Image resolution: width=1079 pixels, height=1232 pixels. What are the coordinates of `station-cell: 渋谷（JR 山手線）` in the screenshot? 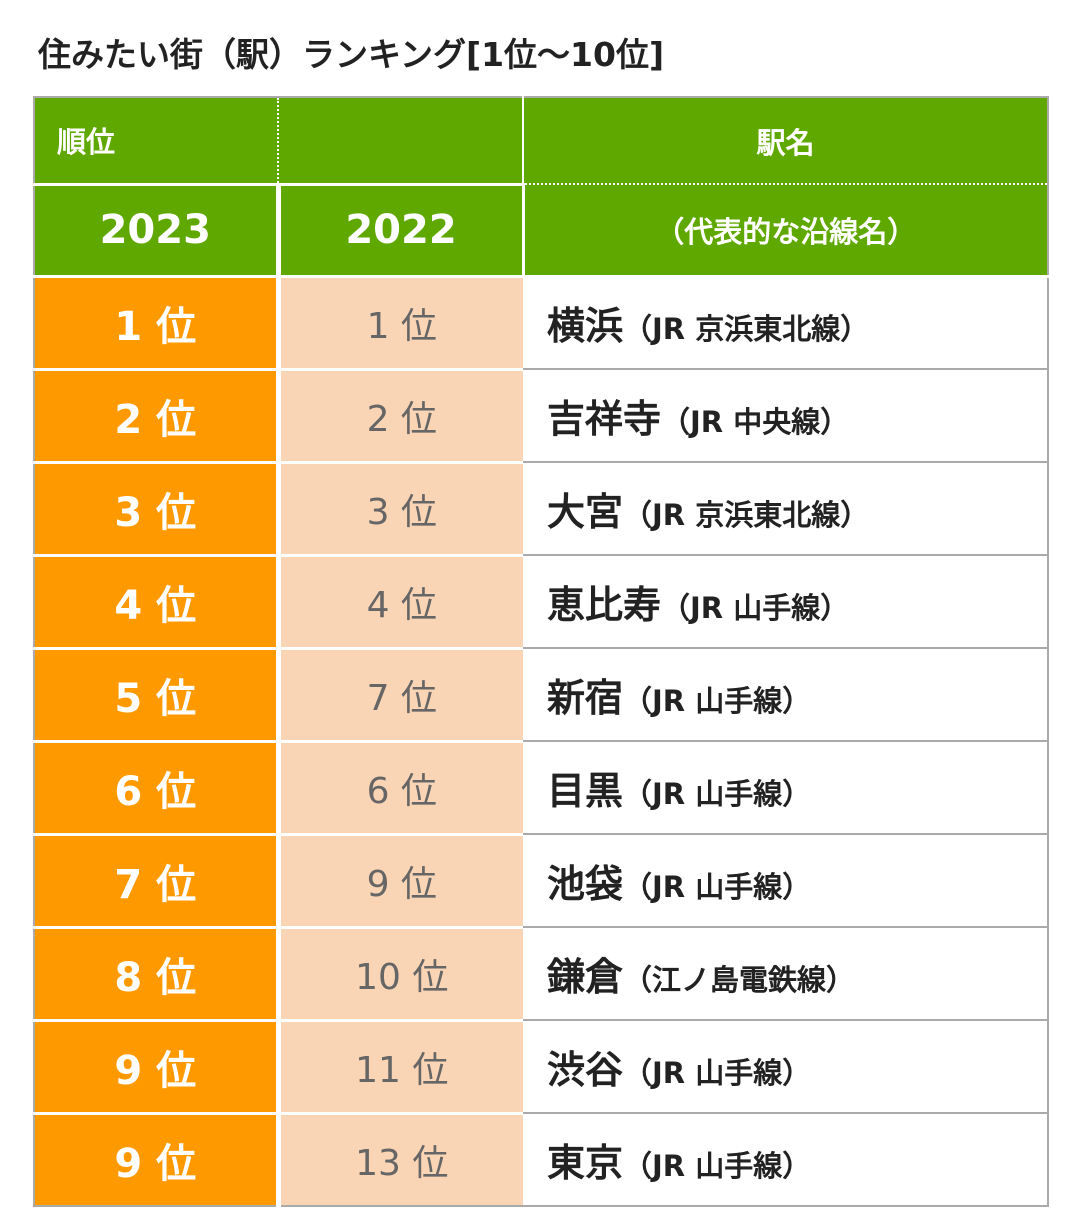 It's located at (785, 1067).